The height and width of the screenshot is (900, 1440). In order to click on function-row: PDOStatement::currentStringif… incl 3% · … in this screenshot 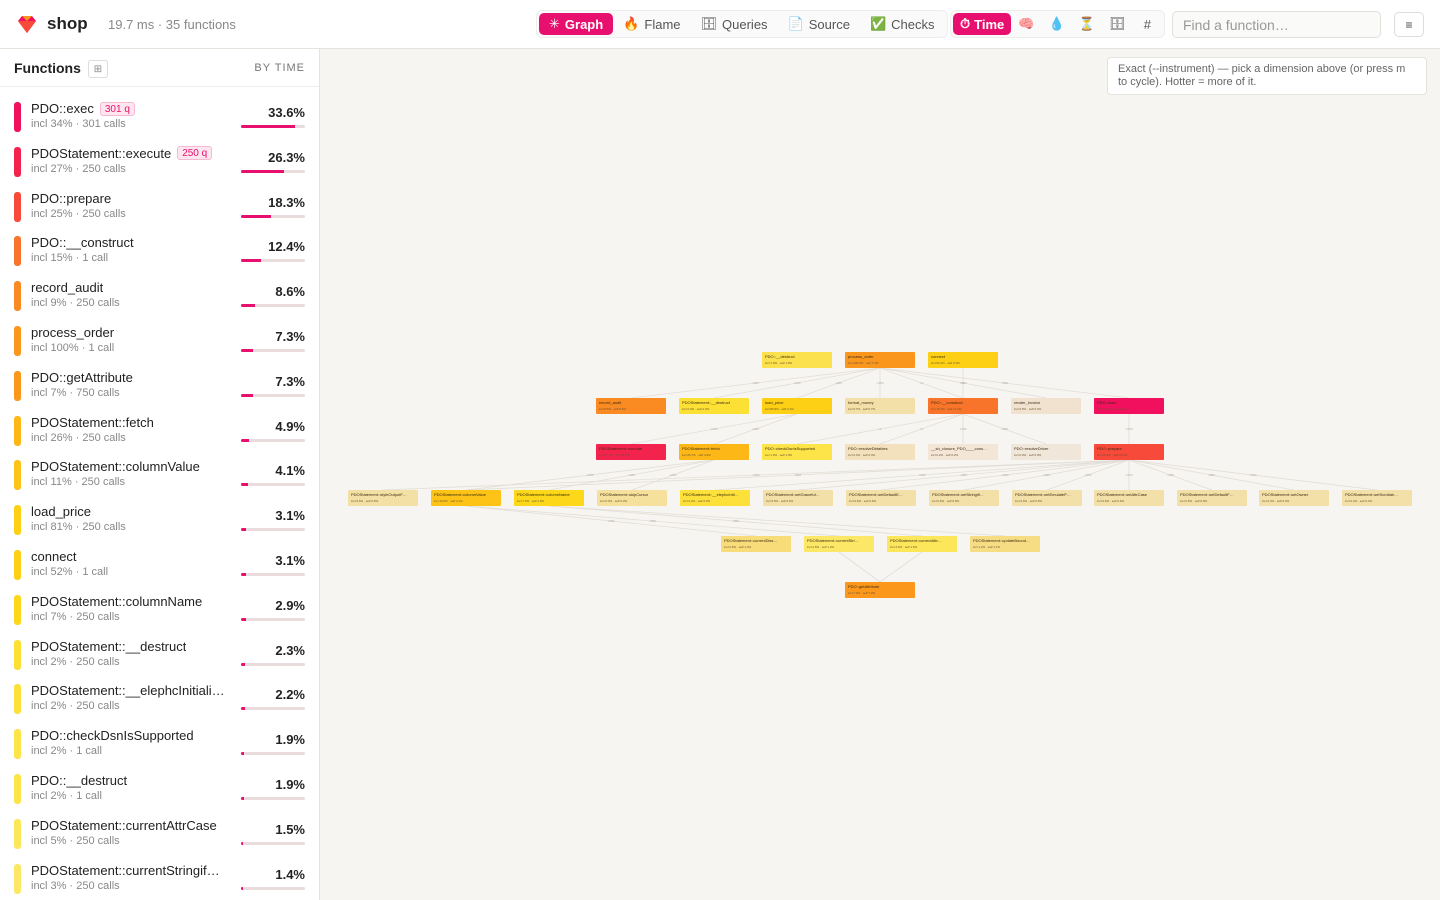, I will do `click(159, 880)`.